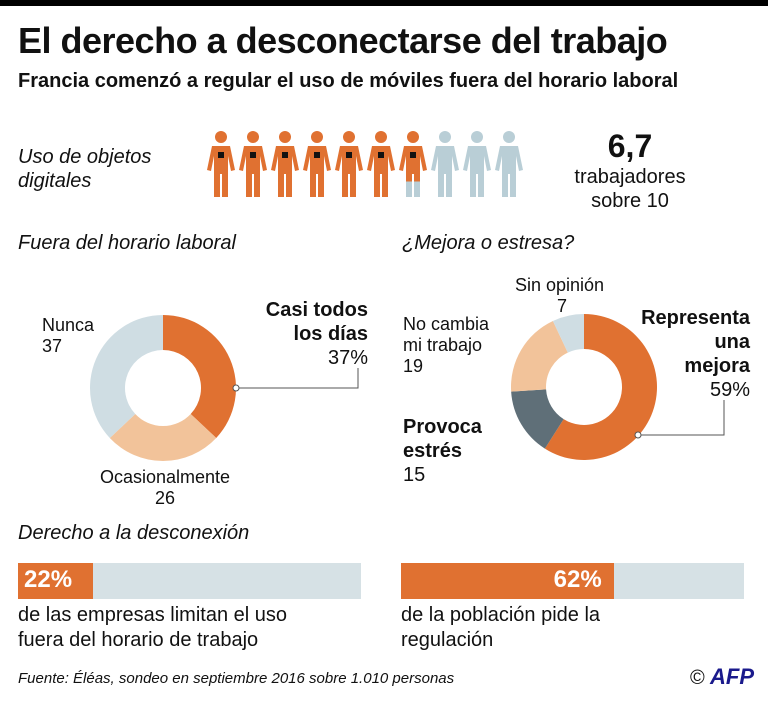 This screenshot has height=701, width=768. Describe the element at coordinates (295, 380) in the screenshot. I see `leader-line-casi` at that location.